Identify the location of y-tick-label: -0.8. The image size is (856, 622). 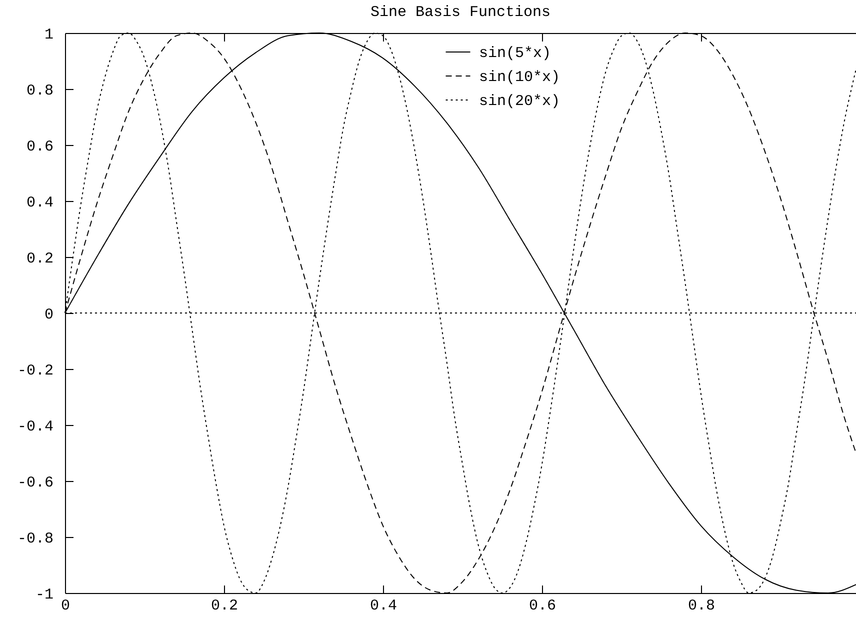
(35, 539).